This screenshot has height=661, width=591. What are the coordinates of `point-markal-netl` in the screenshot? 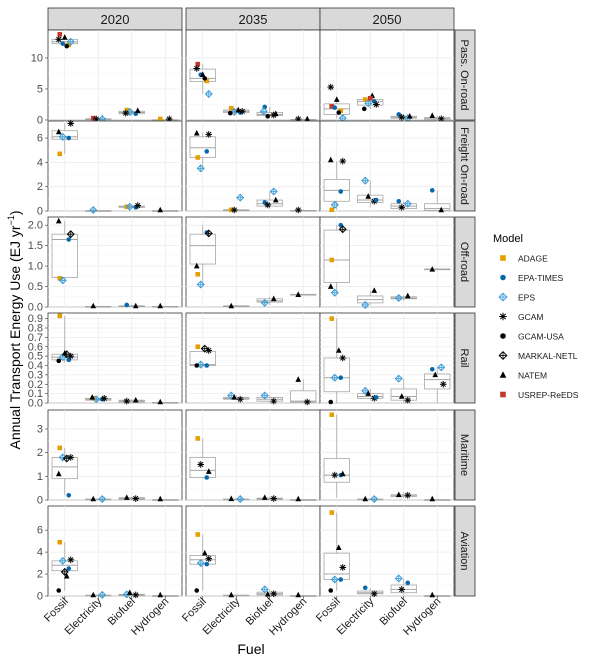 It's located at (208, 233).